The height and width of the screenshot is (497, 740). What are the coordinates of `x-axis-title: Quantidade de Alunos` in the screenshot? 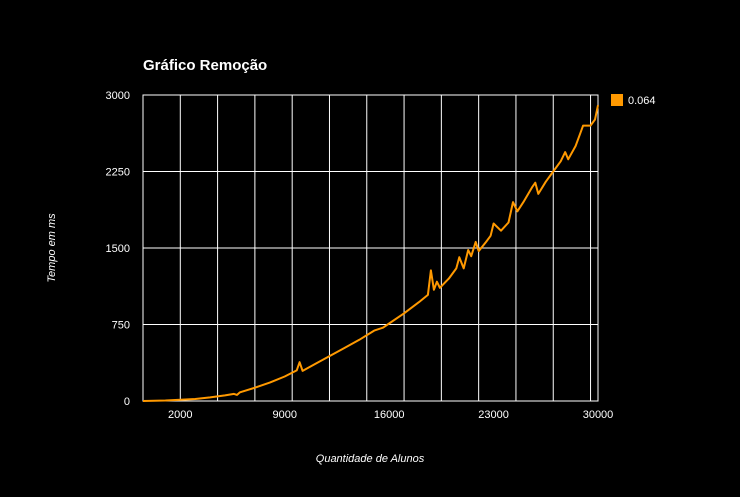 It's located at (370, 459).